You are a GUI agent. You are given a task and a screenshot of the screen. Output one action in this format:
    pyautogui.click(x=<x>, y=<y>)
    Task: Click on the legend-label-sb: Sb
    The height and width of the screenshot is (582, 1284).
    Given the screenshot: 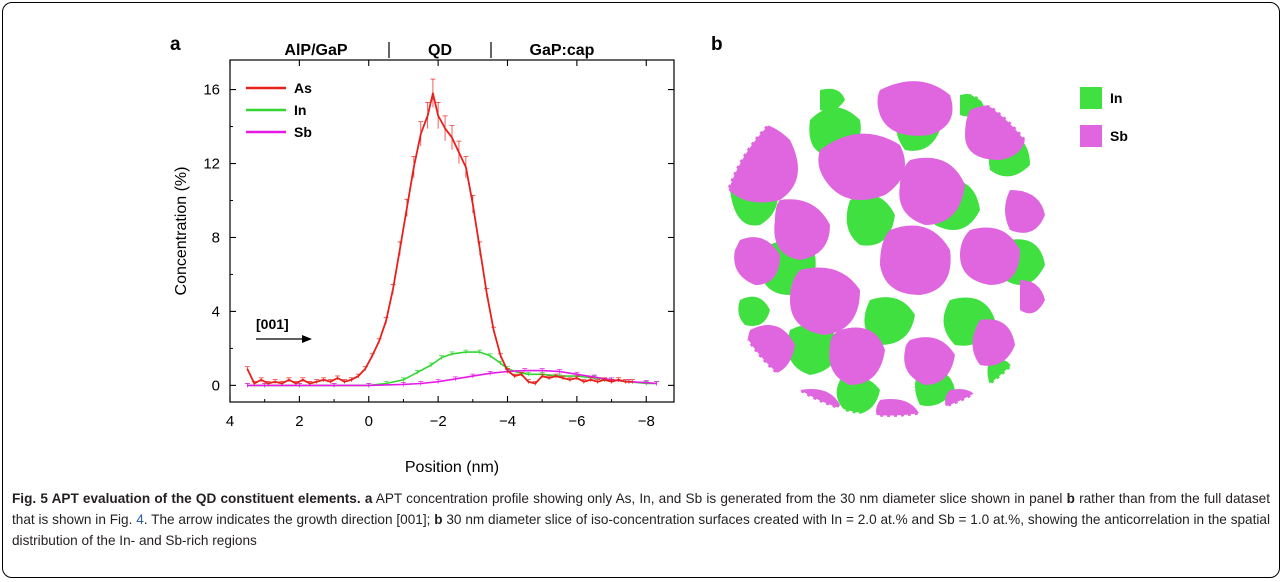 What is the action you would take?
    pyautogui.click(x=303, y=132)
    